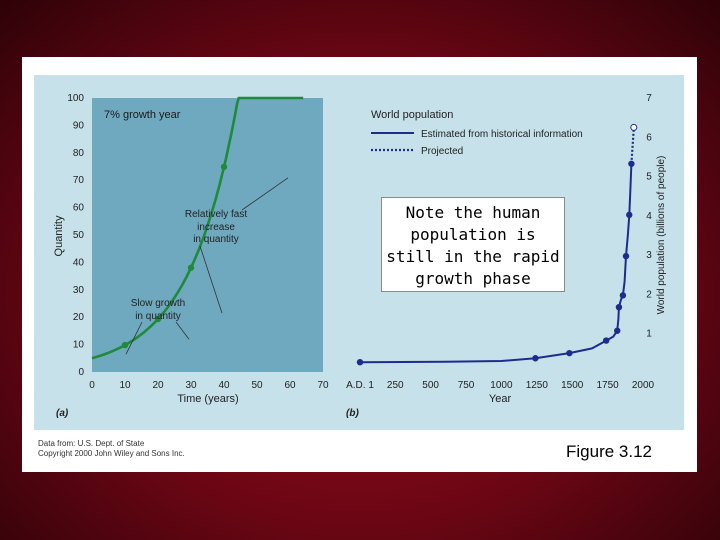 The image size is (720, 540). What do you see at coordinates (158, 385) in the screenshot?
I see `x-tick-label-a: 20` at bounding box center [158, 385].